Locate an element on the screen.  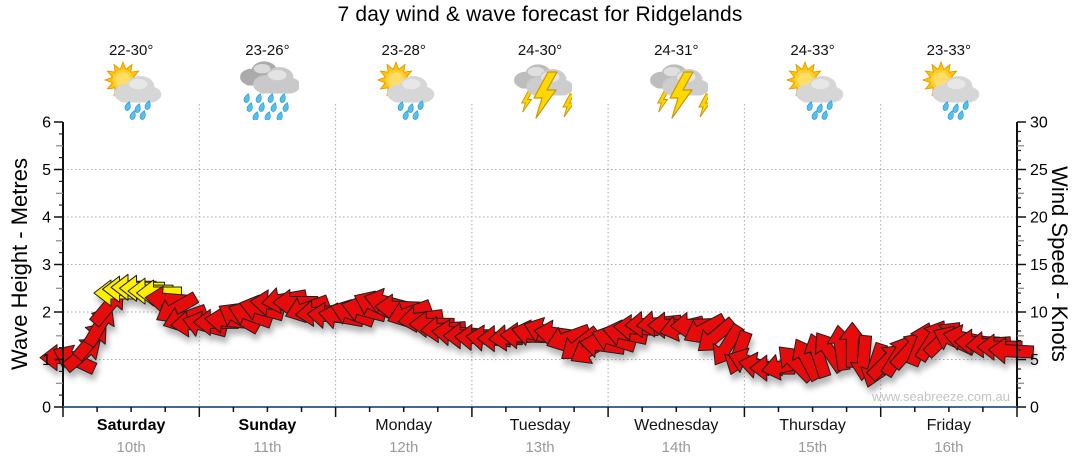
day-header: 24-33° is located at coordinates (813, 83).